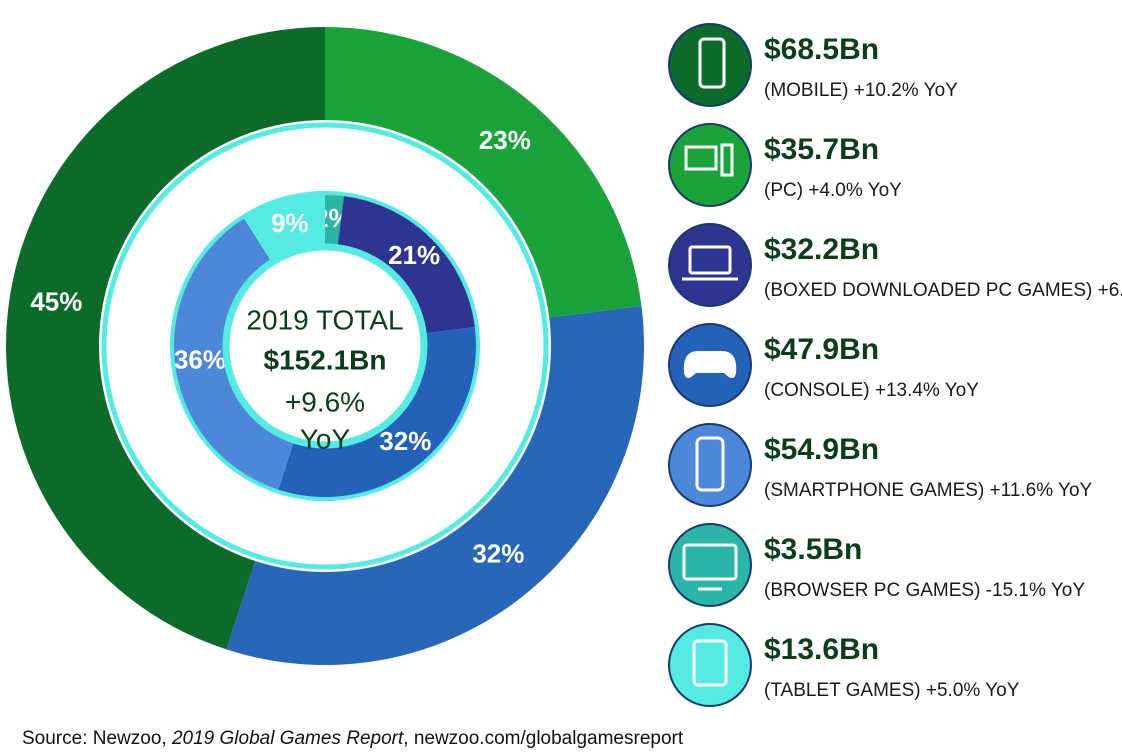  Describe the element at coordinates (880, 465) in the screenshot. I see `legend-item: $54.9Bn (SMARTPHONE GAMES) +11.6% YoY` at that location.